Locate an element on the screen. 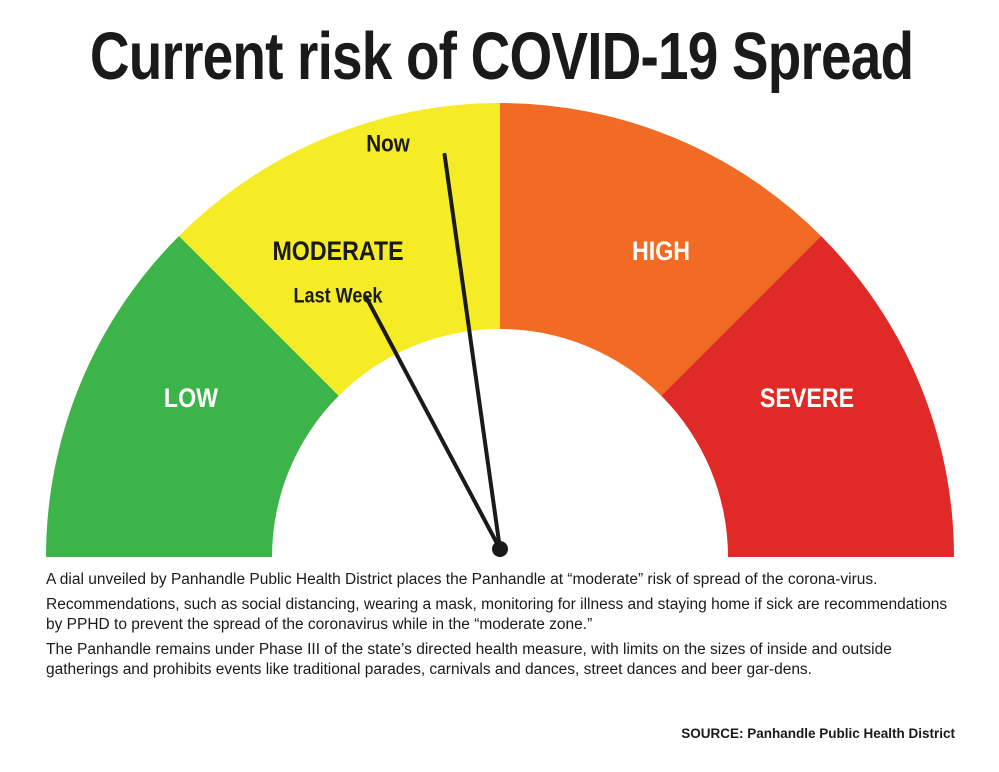 This screenshot has height=772, width=999. segment-label-severe: SEVERE is located at coordinates (807, 399).